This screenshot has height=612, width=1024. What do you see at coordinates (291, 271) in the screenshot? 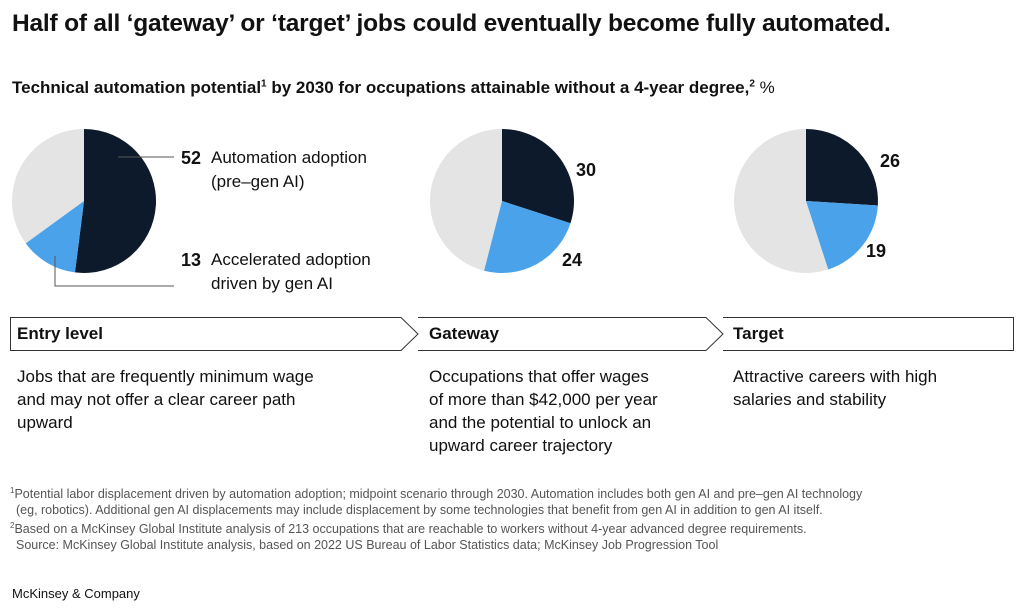
I see `legend-accelerated-label: Accelerated adoption driven by gen AI` at bounding box center [291, 271].